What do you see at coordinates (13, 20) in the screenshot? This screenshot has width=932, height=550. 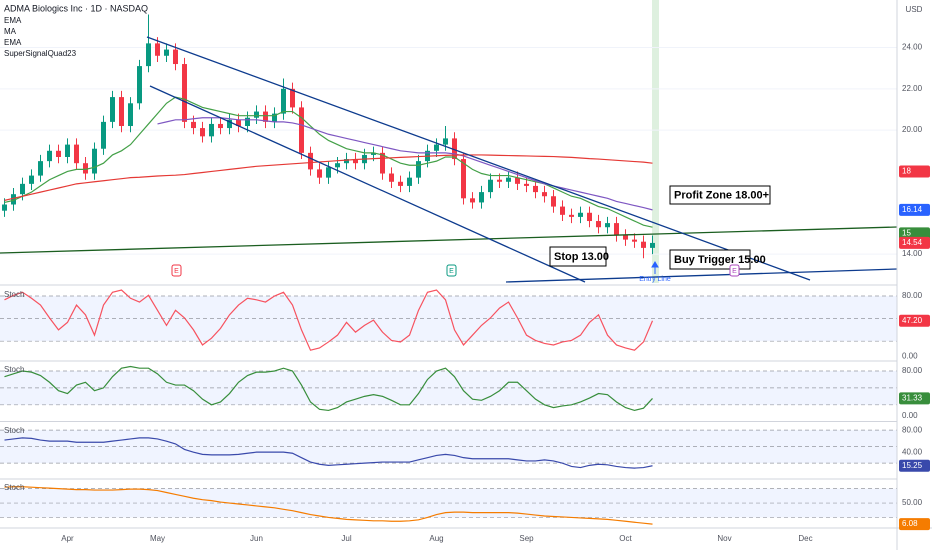 I see `legend-entry: EMA` at bounding box center [13, 20].